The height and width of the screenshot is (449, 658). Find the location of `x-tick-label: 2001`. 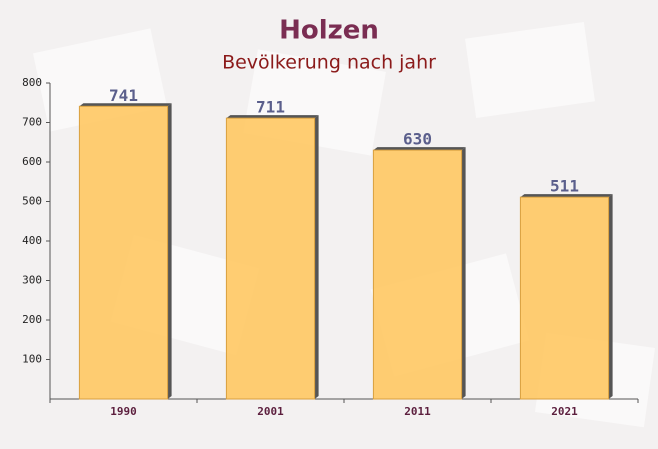

x-tick-label: 2001 is located at coordinates (270, 411).